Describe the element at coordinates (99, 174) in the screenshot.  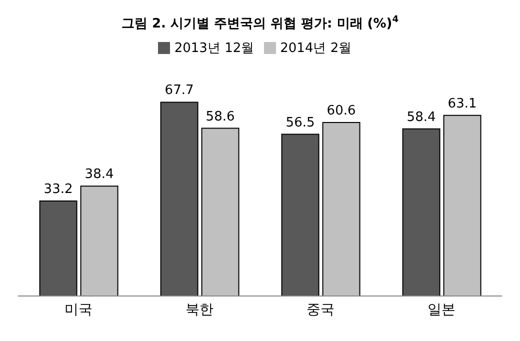
I see `data-label: 38.4` at that location.